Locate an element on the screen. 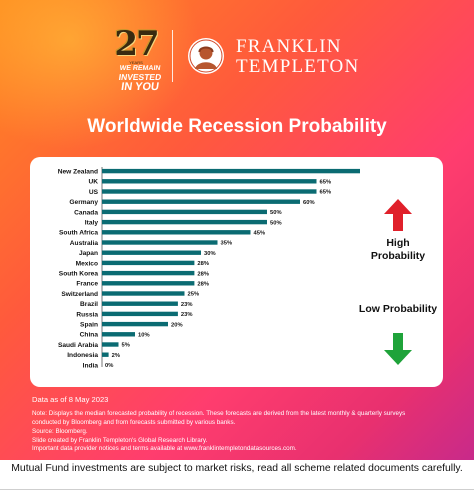  arrow-down-icon is located at coordinates (398, 349).